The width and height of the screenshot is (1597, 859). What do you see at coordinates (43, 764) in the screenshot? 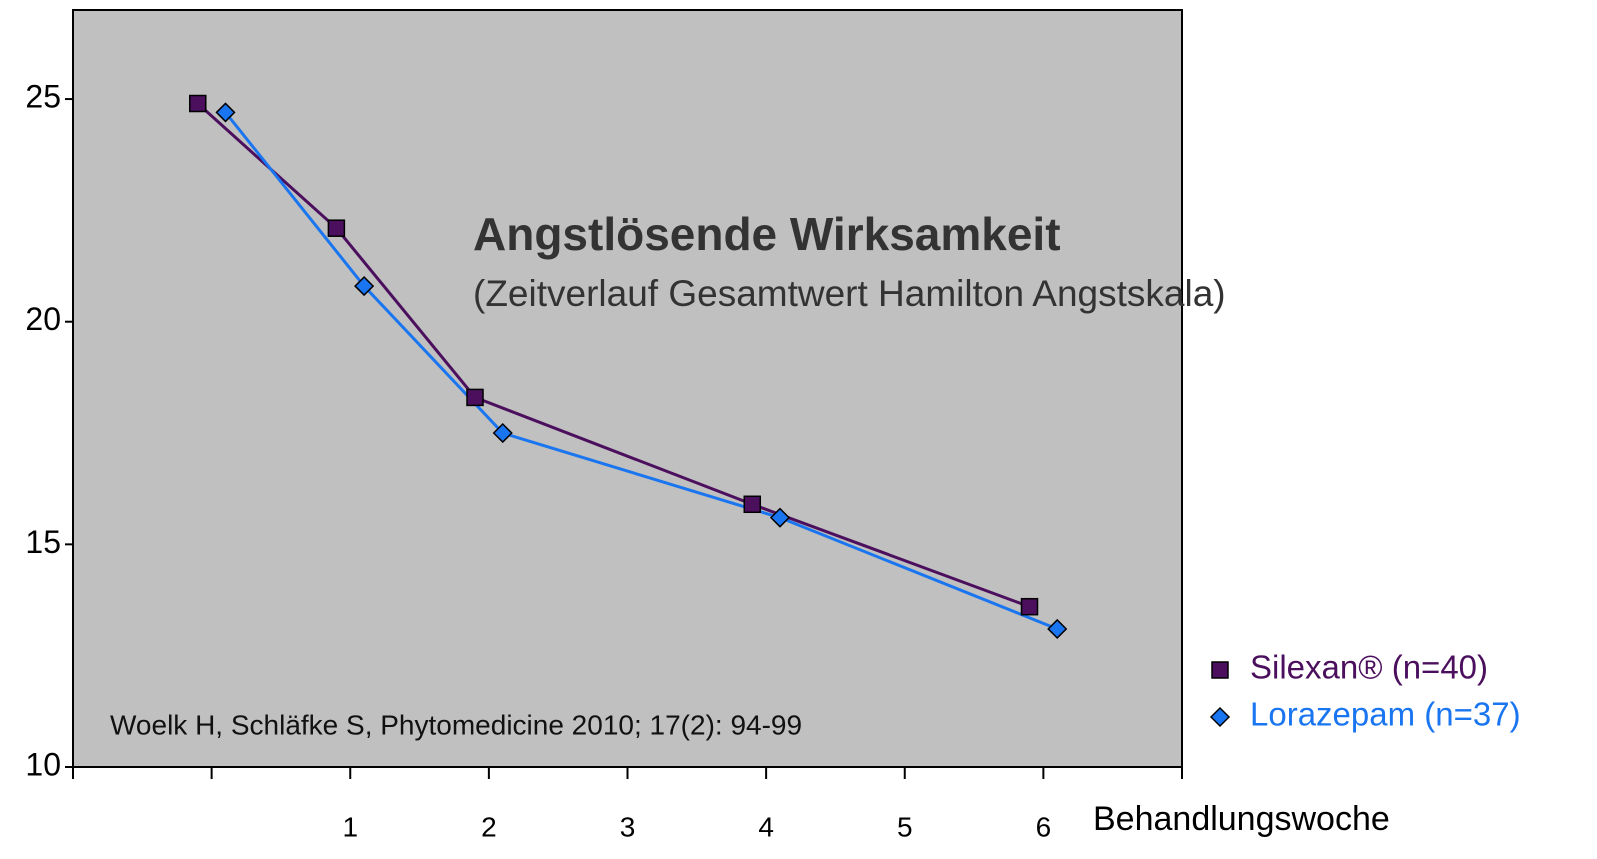
I see `y-tick-label: 10` at bounding box center [43, 764].